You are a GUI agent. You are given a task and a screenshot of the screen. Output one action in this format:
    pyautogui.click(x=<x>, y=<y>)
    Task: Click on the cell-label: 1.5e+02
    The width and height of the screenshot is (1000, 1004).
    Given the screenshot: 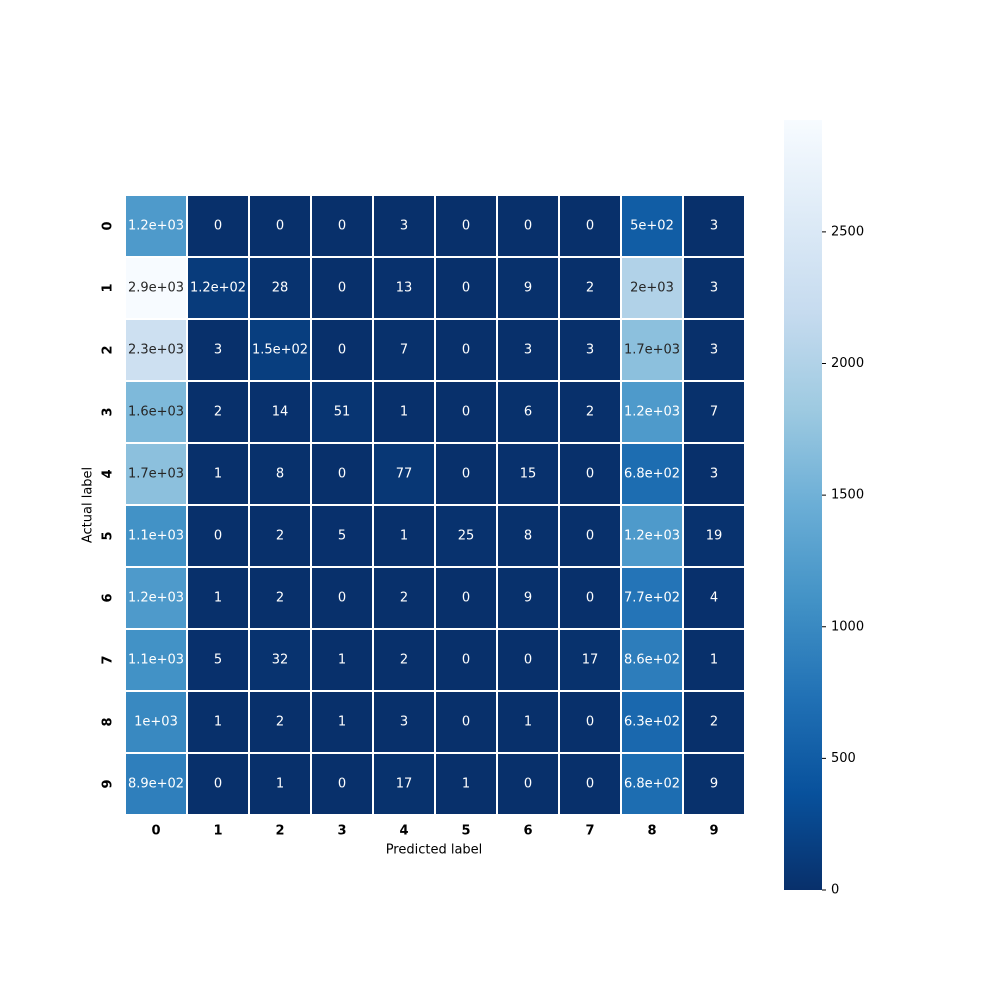 What is the action you would take?
    pyautogui.click(x=280, y=350)
    